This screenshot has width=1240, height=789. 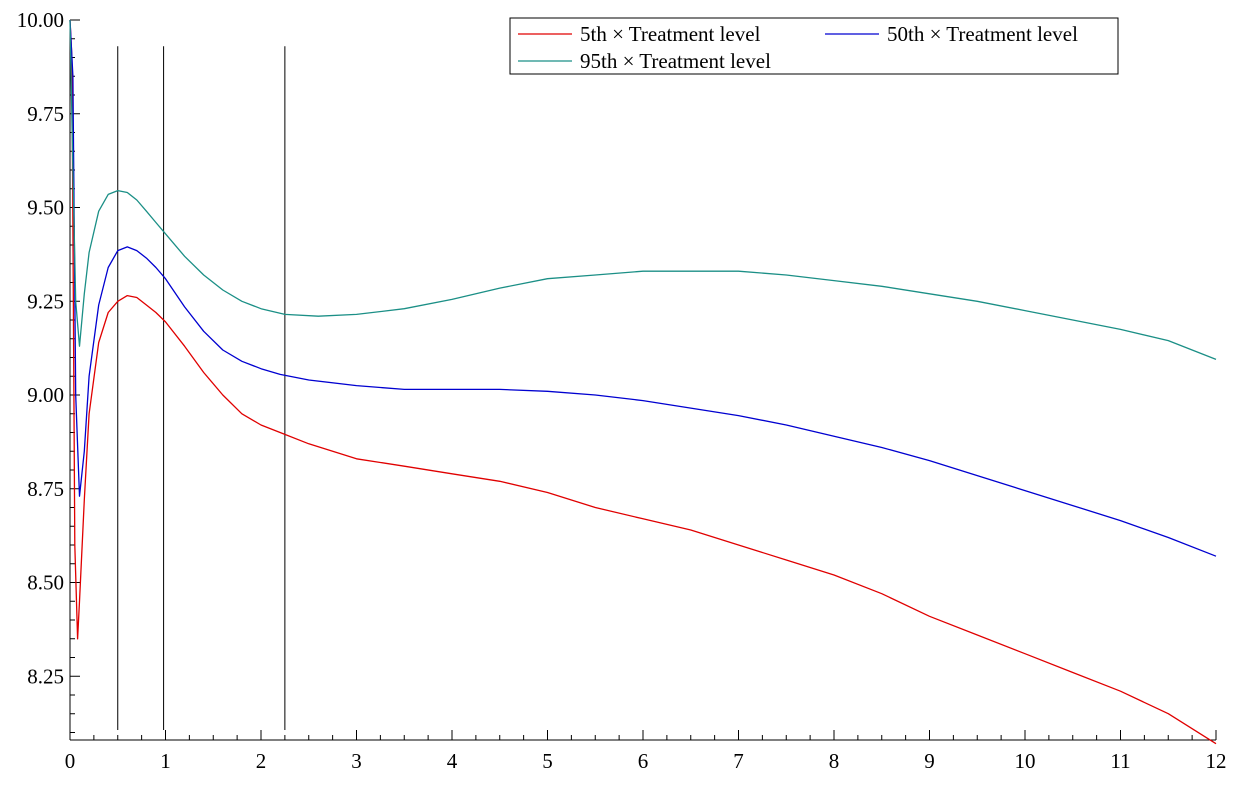 What do you see at coordinates (201, 388) in the screenshot?
I see `vertical-reference-lines` at bounding box center [201, 388].